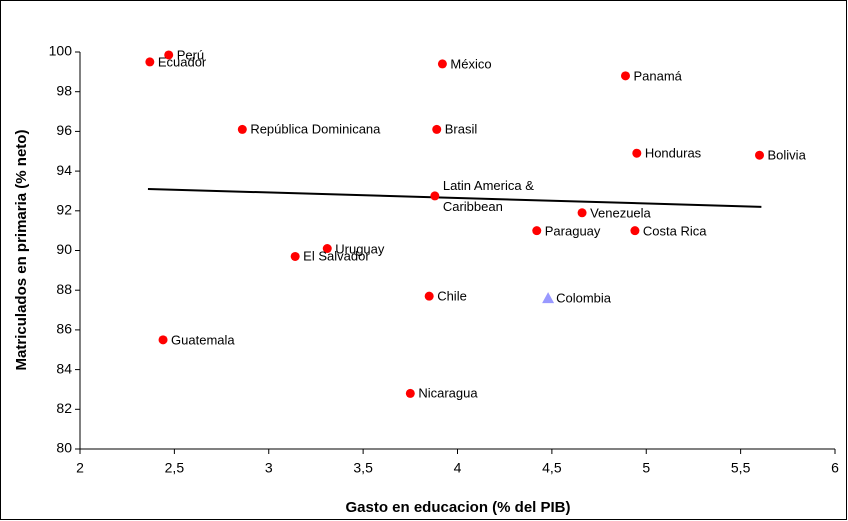 Image resolution: width=848 pixels, height=521 pixels. I want to click on point-label: Paraguay, so click(572, 231).